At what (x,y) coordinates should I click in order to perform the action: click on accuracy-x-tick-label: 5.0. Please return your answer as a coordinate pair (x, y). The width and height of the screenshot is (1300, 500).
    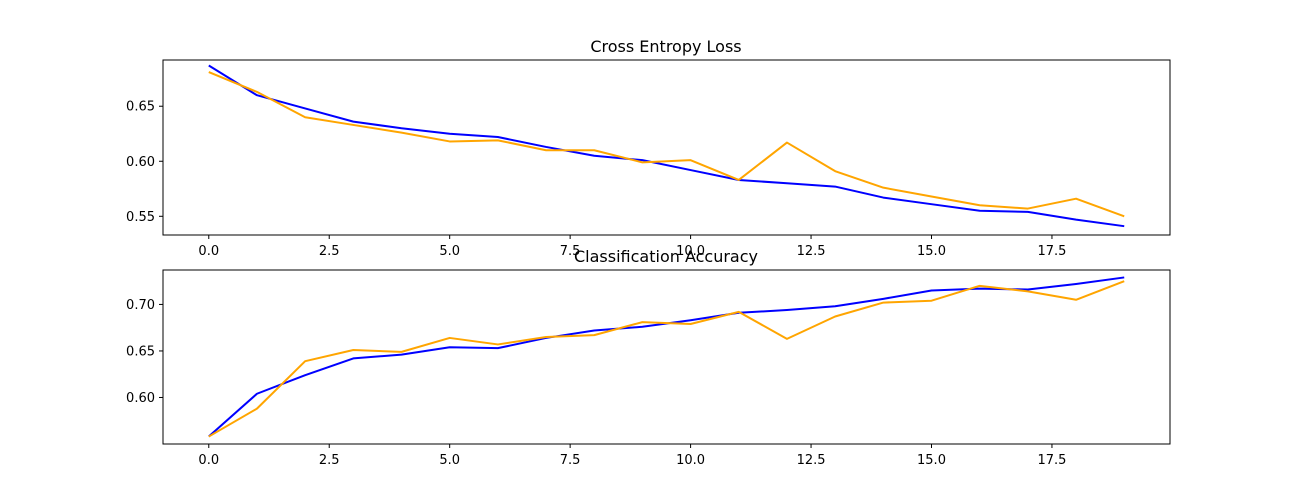
    Looking at the image, I should click on (449, 460).